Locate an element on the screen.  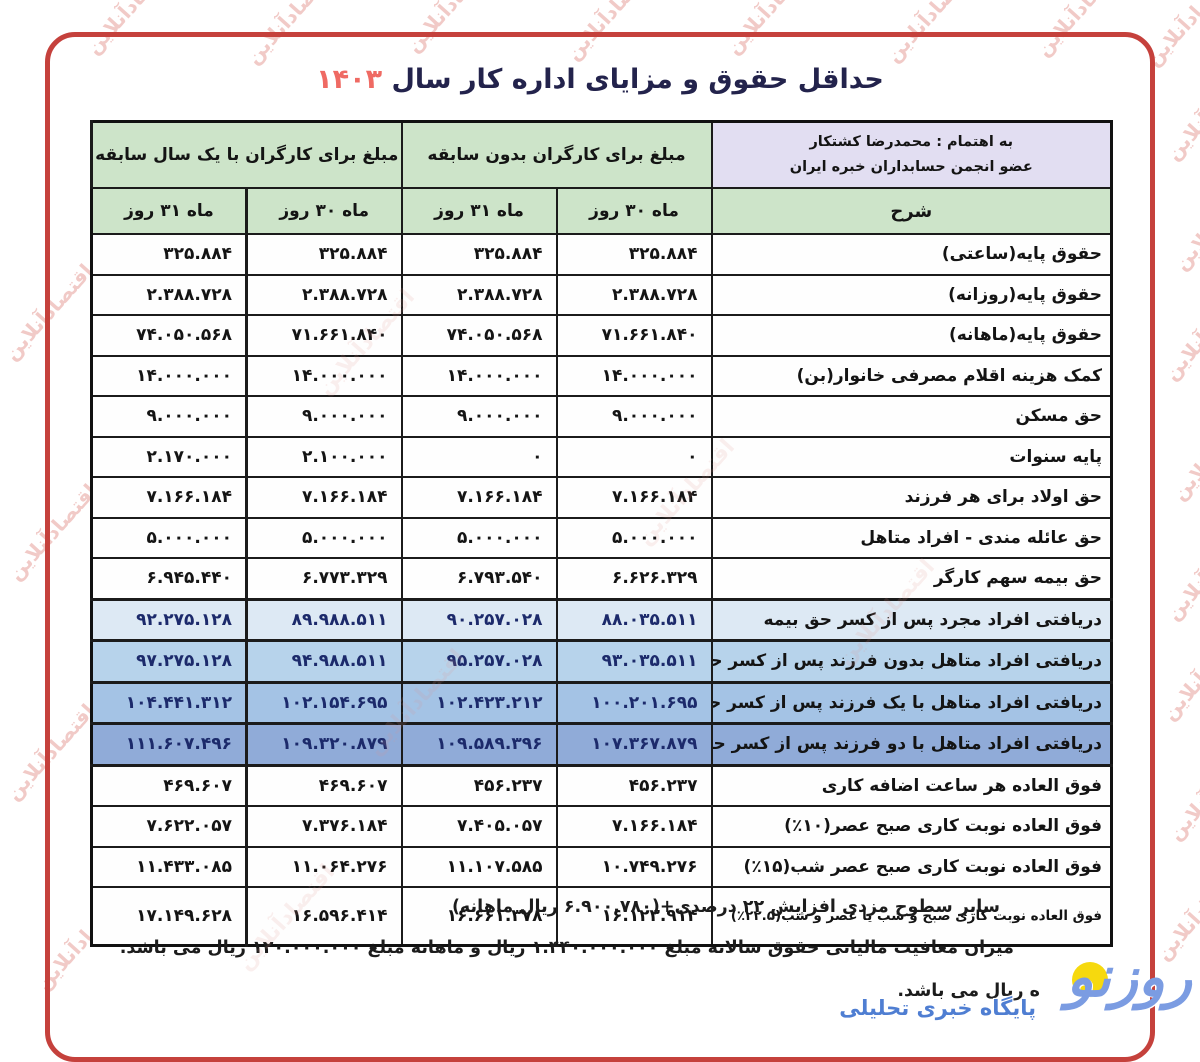
value-cell-one-year-30: ۱۰۹.۳۲۰.۸۷۹ is located at coordinates (324, 744).